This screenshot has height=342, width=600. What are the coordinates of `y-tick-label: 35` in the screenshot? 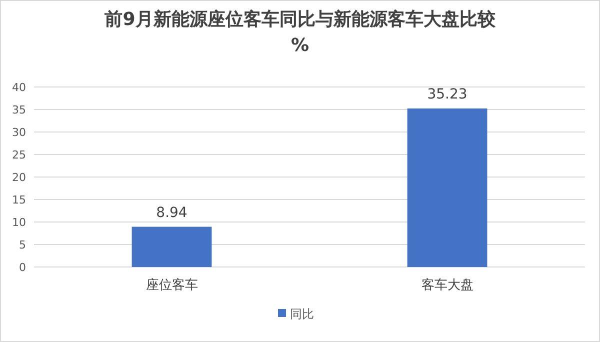 It's located at (19, 110).